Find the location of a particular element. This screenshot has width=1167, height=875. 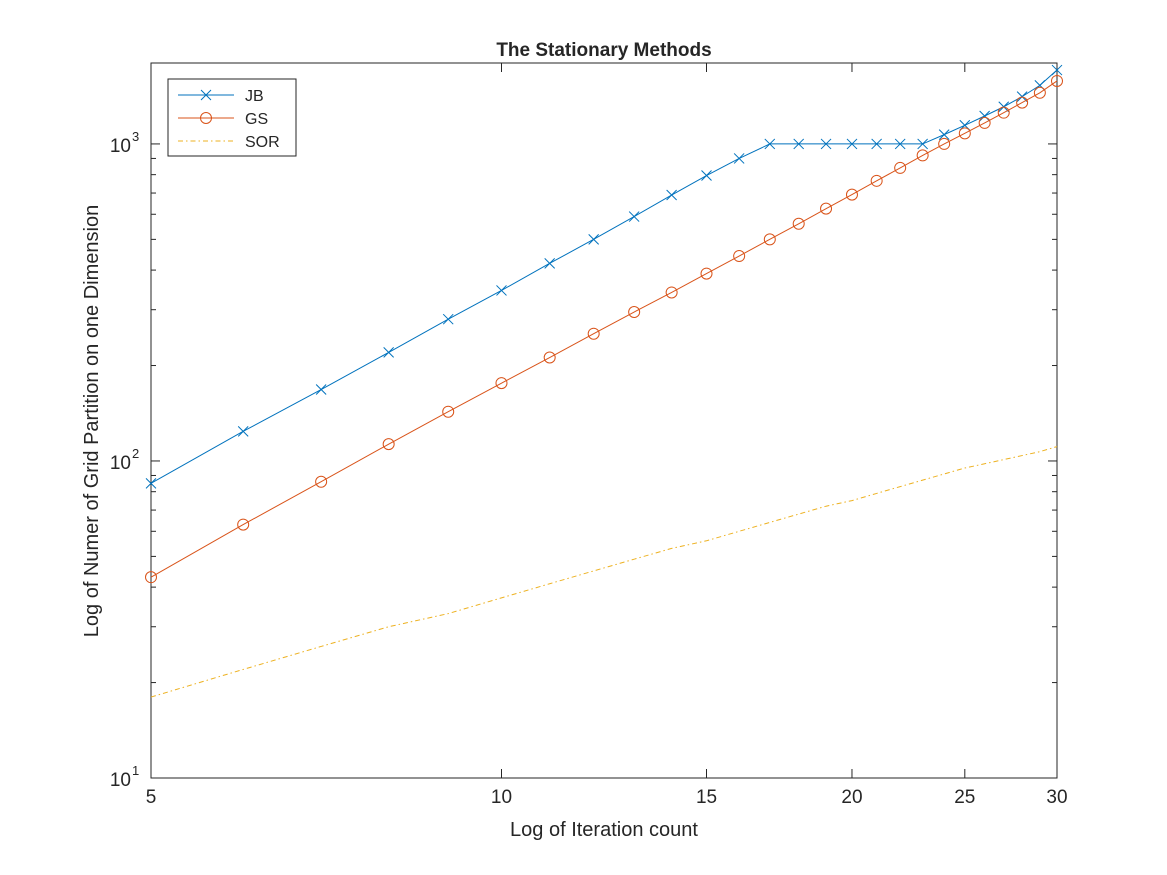

x-tick-label: 5 is located at coordinates (151, 797).